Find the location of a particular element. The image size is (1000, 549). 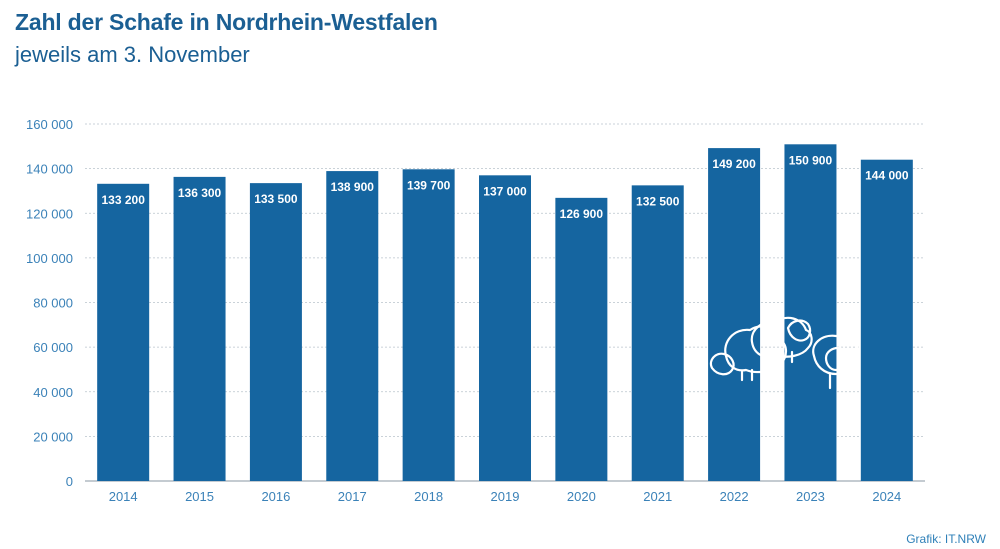

sheep-illustration-icon is located at coordinates (784, 353).